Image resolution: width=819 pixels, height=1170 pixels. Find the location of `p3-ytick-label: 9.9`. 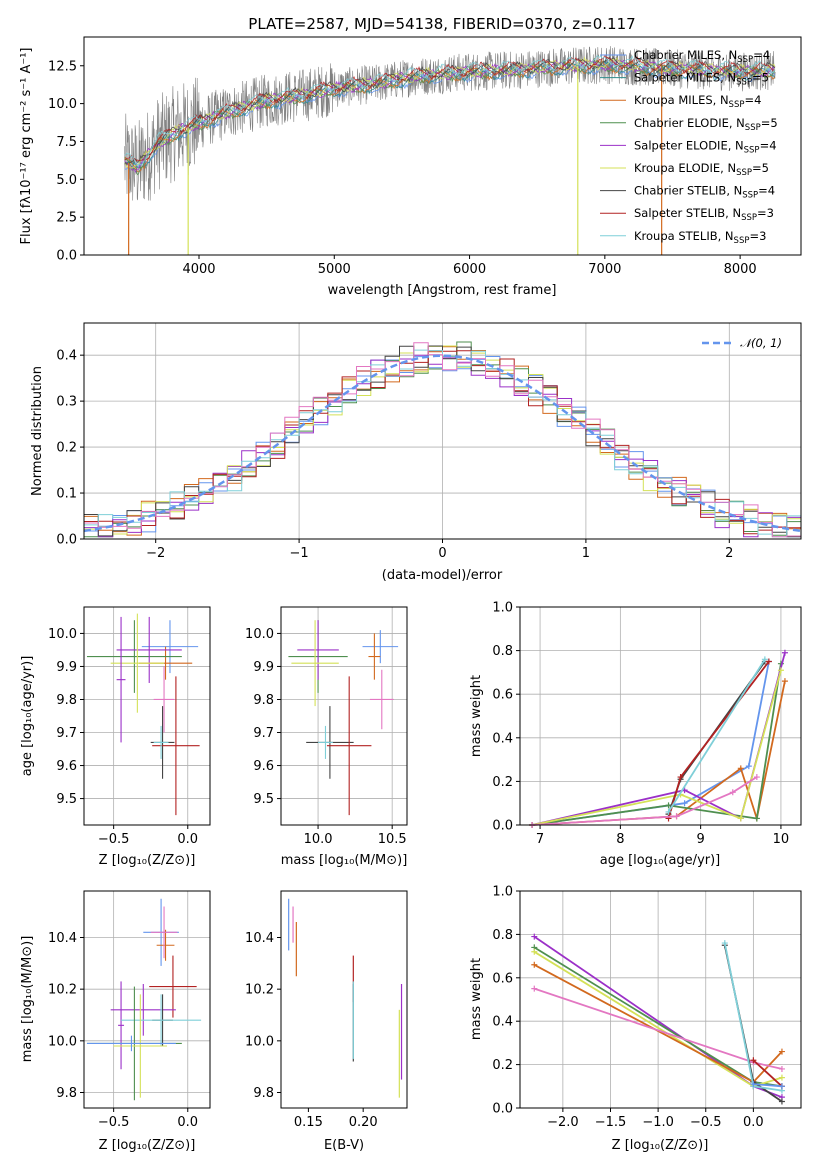

p3-ytick-label: 9.9 is located at coordinates (66, 667).